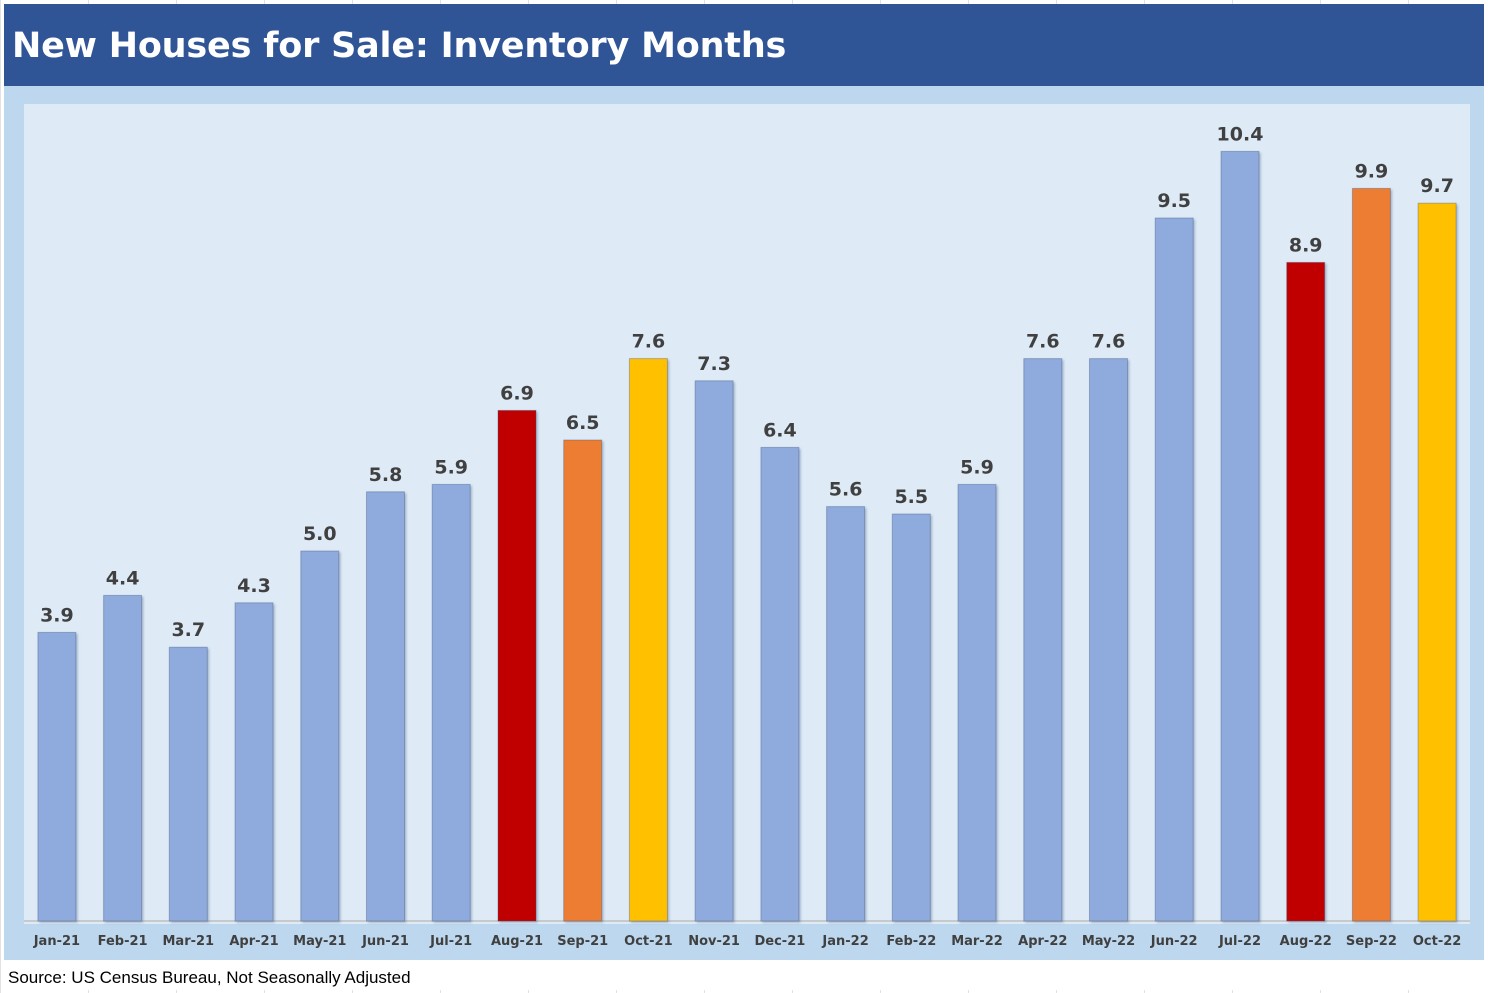  What do you see at coordinates (319, 941) in the screenshot?
I see `x-tick-label-may-21: May-21` at bounding box center [319, 941].